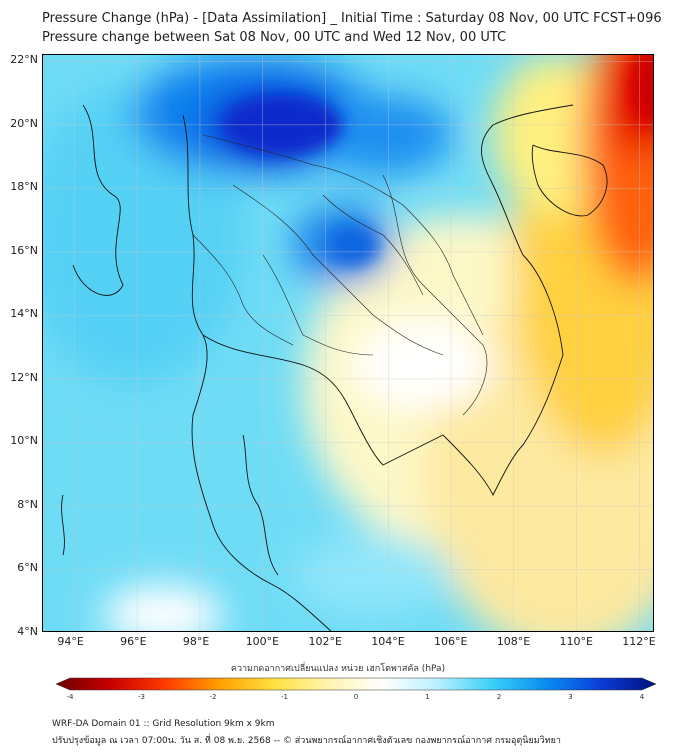 The width and height of the screenshot is (676, 756). Describe the element at coordinates (141, 697) in the screenshot. I see `colorbar-tick-label: -3` at that location.